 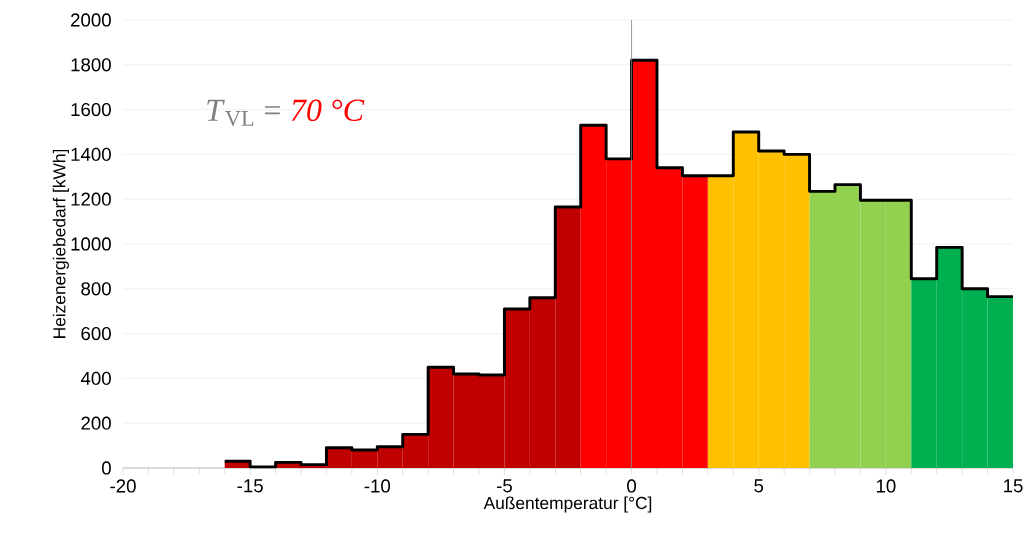 I want to click on y-tick-label: 0, so click(x=106, y=468).